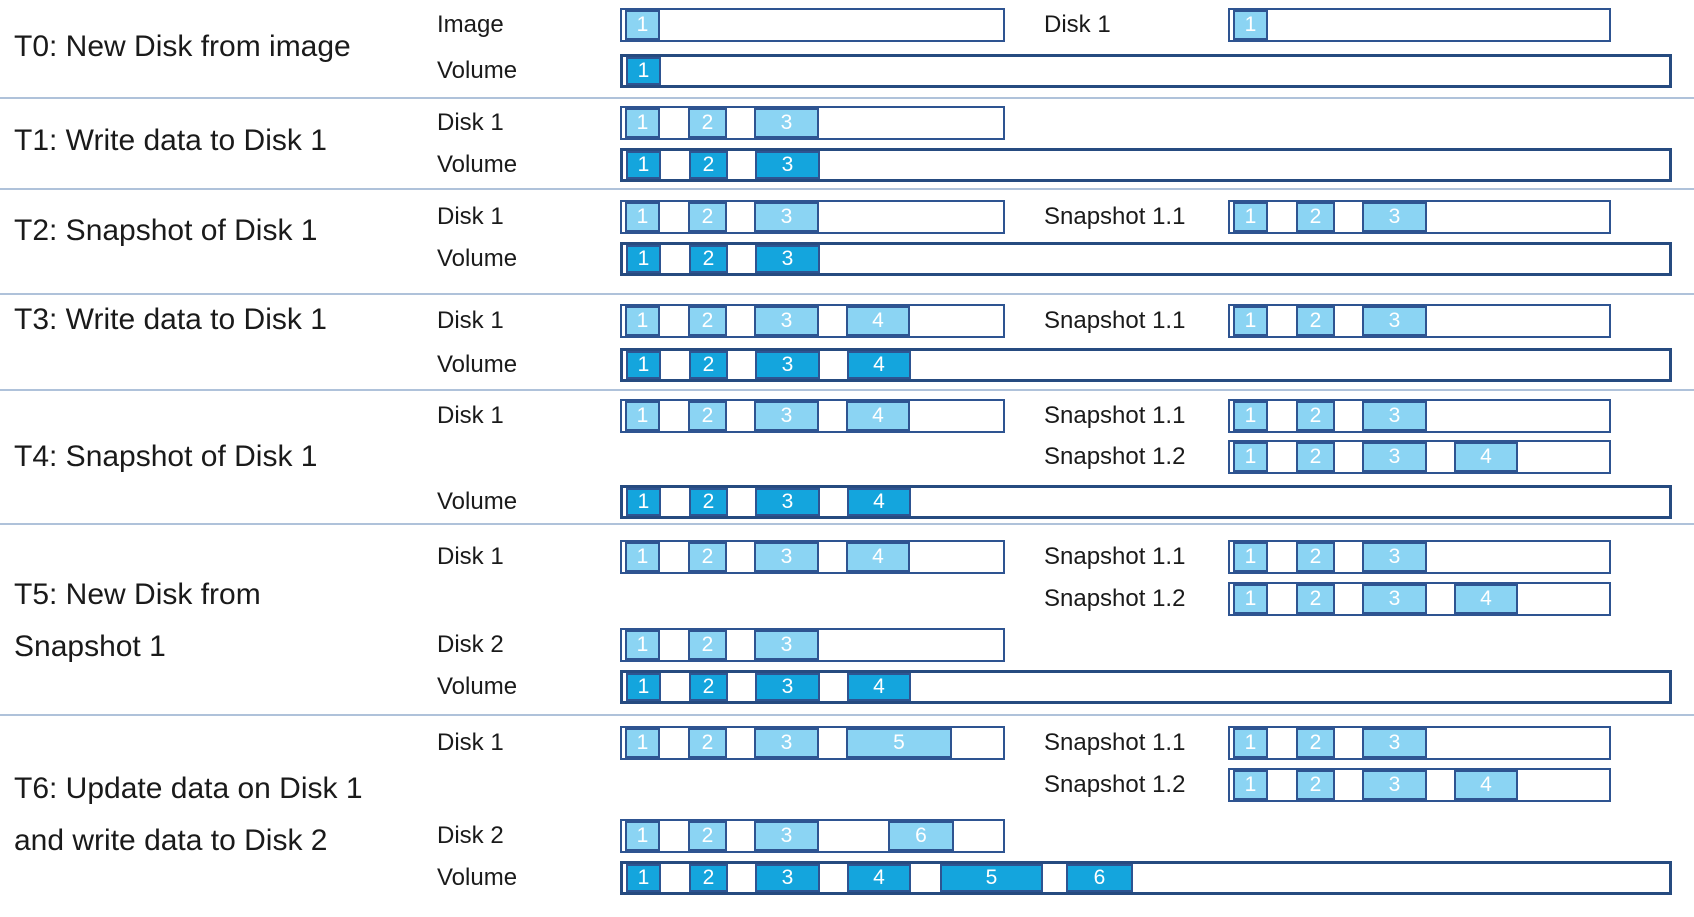  I want to click on image-bar: 1, so click(812, 25).